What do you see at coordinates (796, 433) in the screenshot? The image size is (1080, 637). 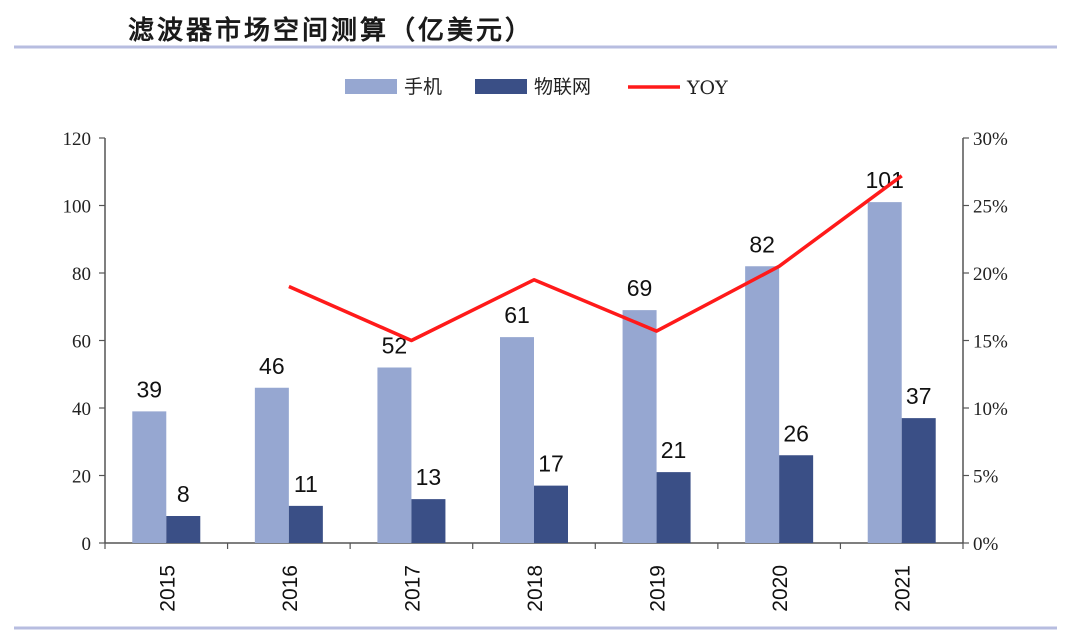 I see `data-label-iot: 26` at bounding box center [796, 433].